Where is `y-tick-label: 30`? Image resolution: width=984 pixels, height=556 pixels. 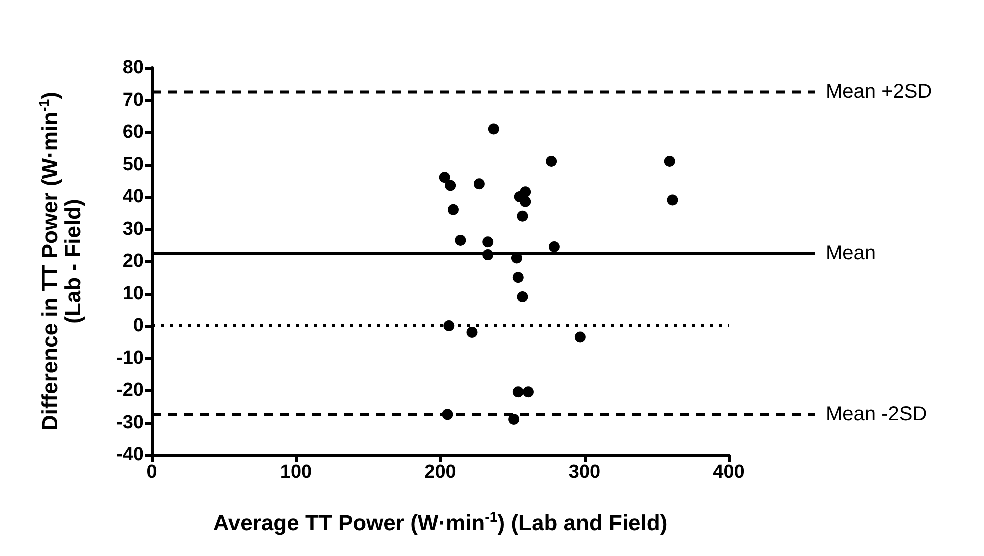 y-tick-label: 30 is located at coordinates (133, 229).